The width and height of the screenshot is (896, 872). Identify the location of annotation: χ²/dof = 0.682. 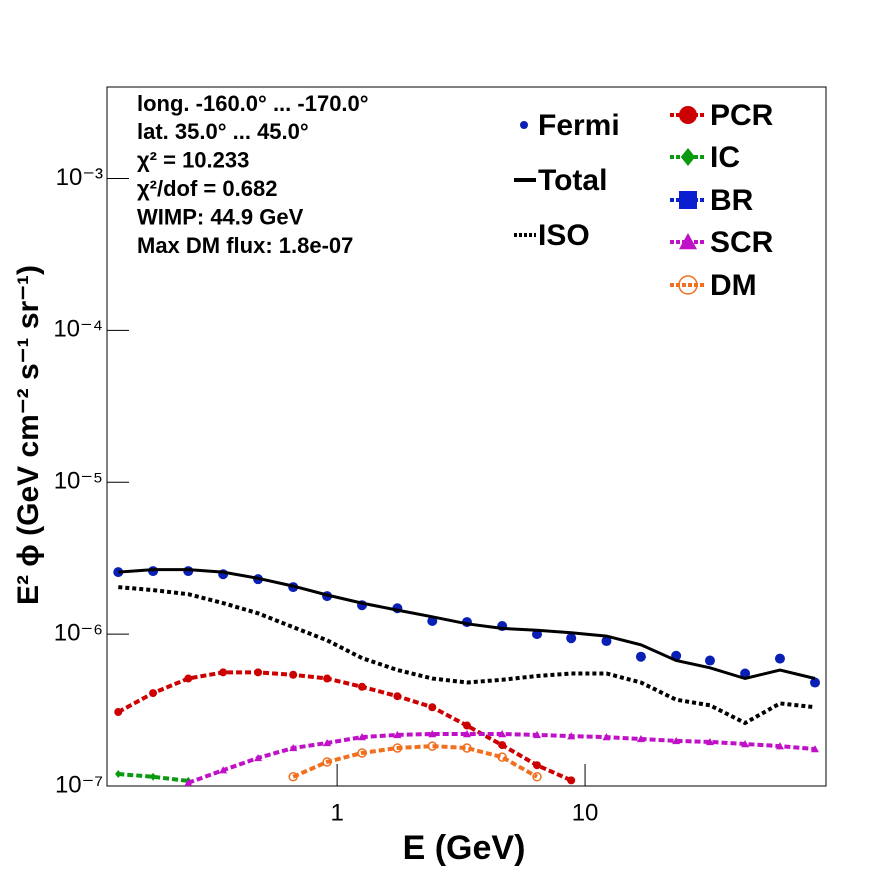
(207, 188).